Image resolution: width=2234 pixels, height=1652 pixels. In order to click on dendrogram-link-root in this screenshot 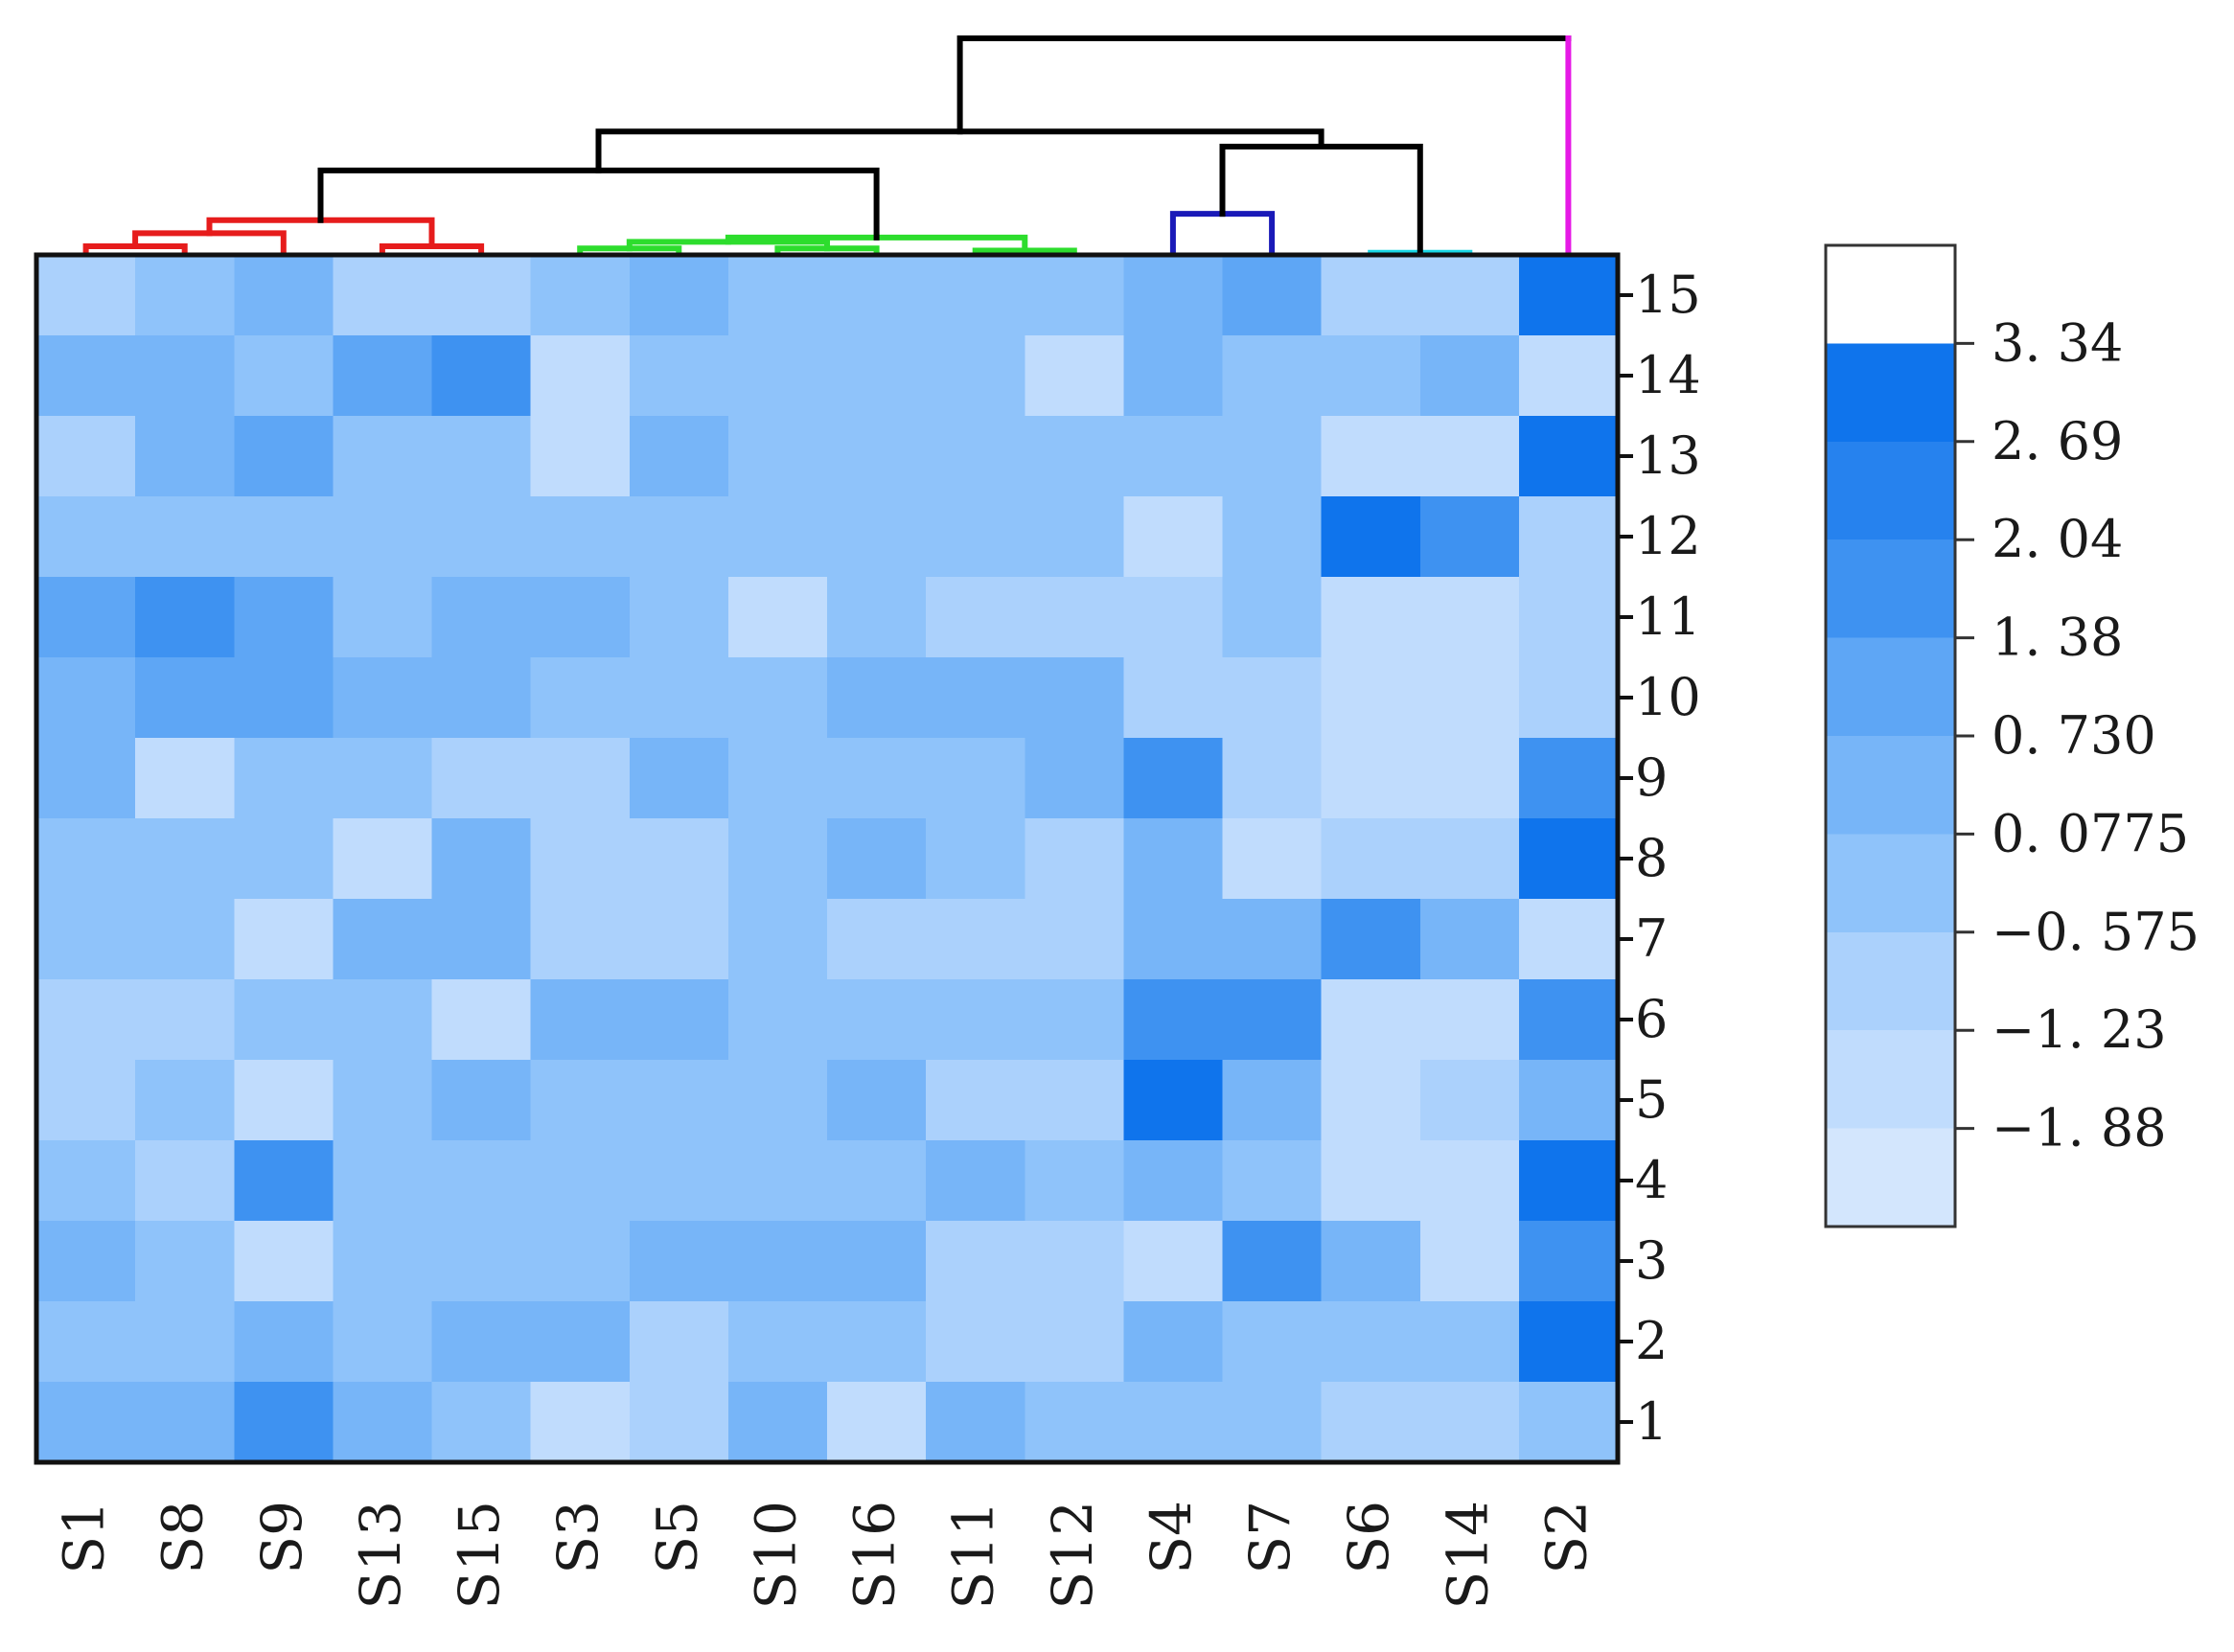, I will do `click(1264, 85)`.